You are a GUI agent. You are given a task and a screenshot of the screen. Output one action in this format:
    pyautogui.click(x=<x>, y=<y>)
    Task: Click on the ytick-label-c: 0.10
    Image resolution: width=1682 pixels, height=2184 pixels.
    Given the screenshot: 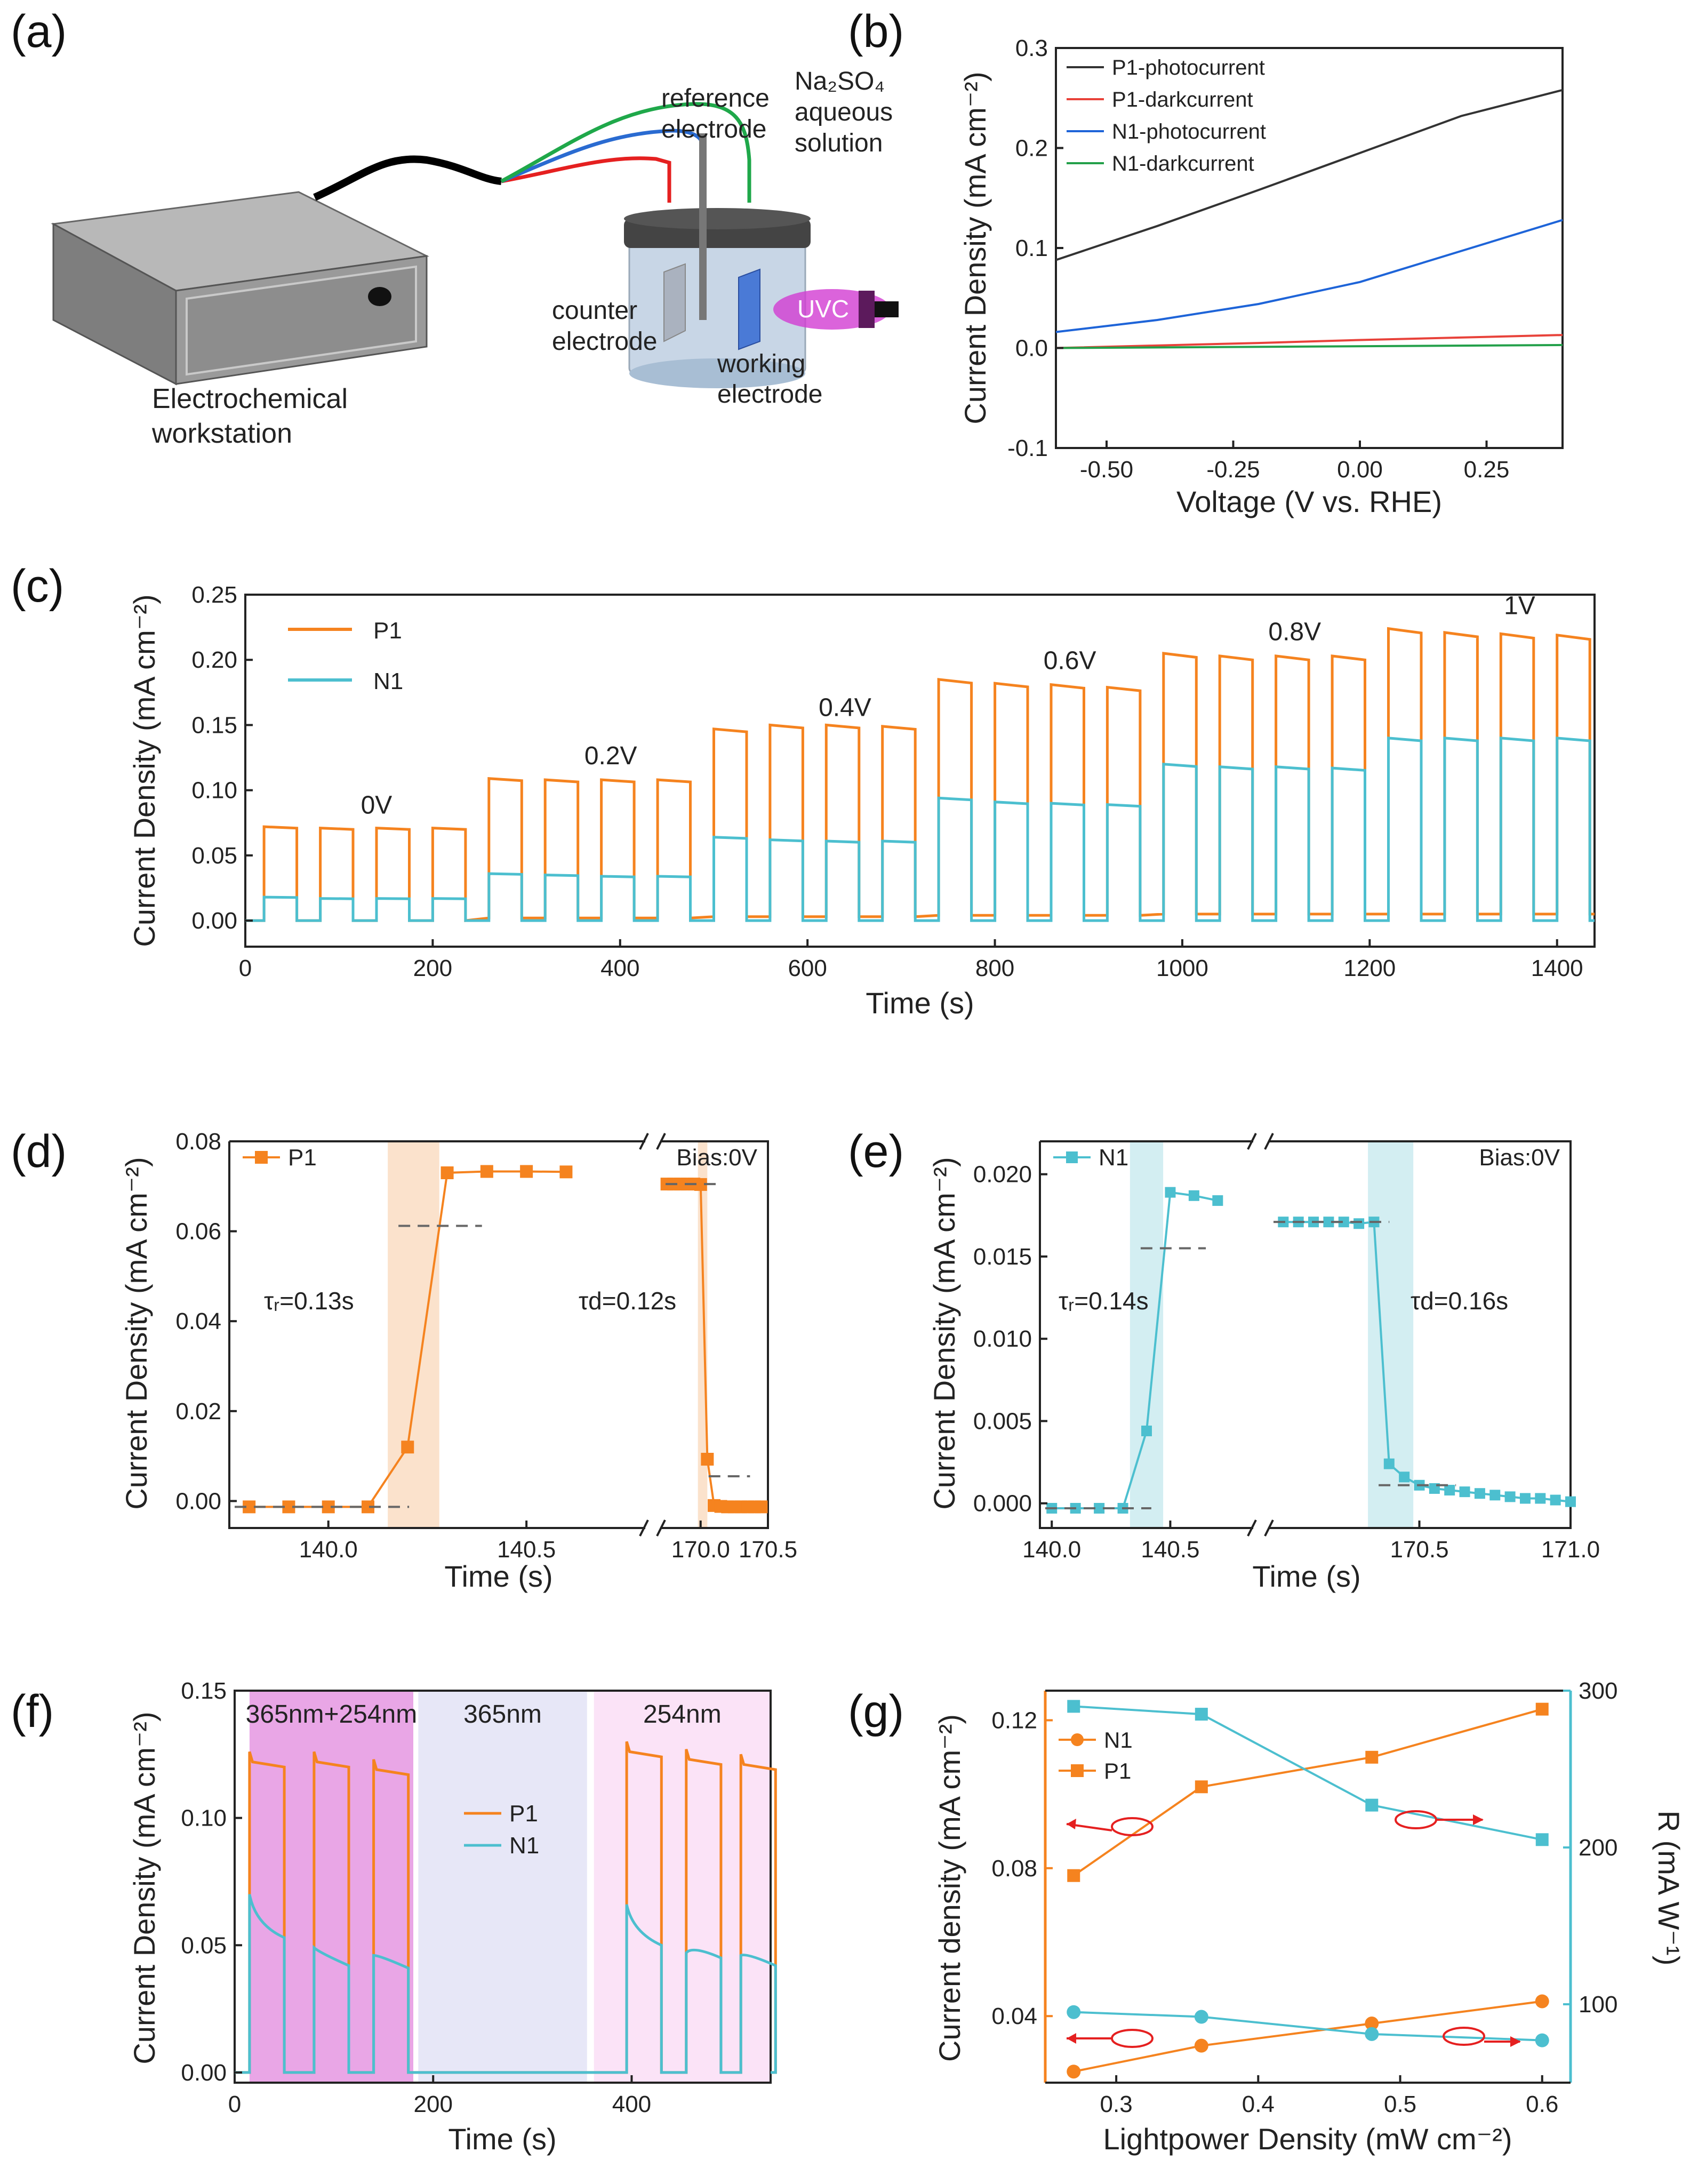 What is the action you would take?
    pyautogui.click(x=214, y=791)
    